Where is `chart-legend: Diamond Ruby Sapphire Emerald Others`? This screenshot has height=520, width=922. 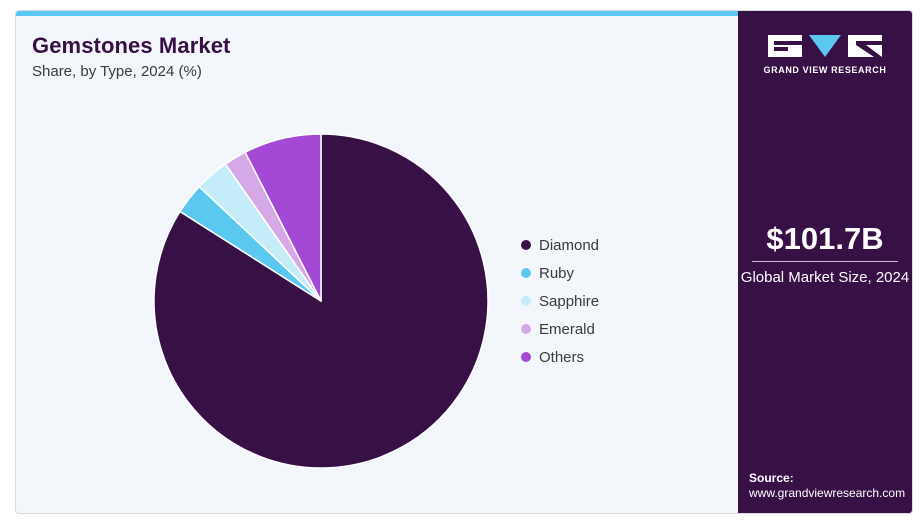 chart-legend: Diamond Ruby Sapphire Emerald Others is located at coordinates (560, 301).